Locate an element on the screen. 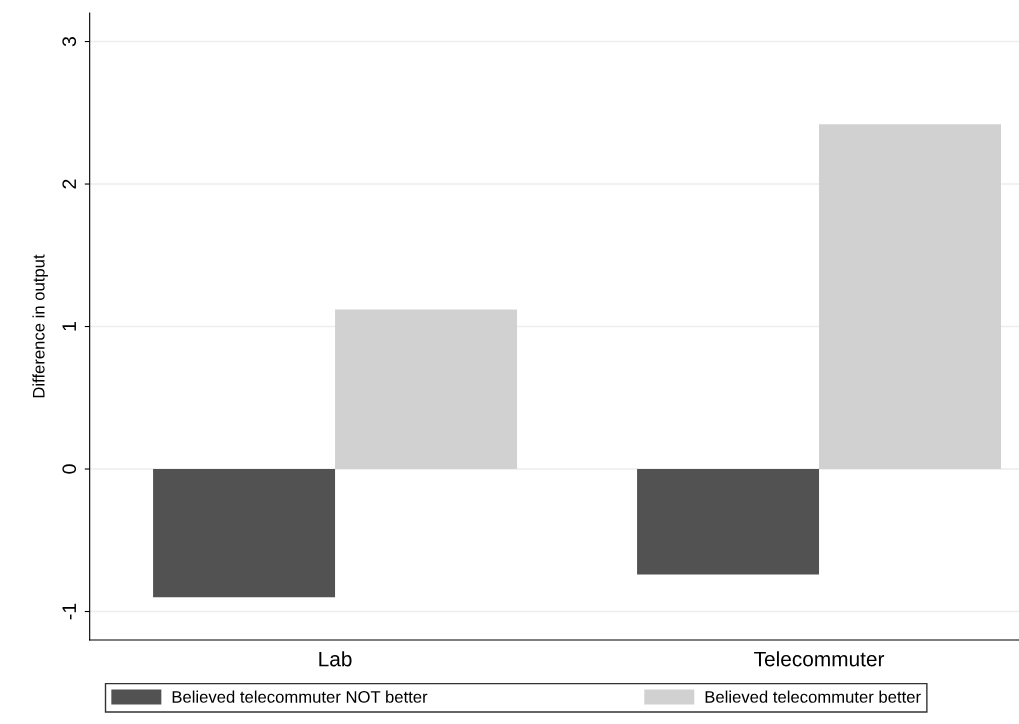  x-tick-label: Lab is located at coordinates (335, 659).